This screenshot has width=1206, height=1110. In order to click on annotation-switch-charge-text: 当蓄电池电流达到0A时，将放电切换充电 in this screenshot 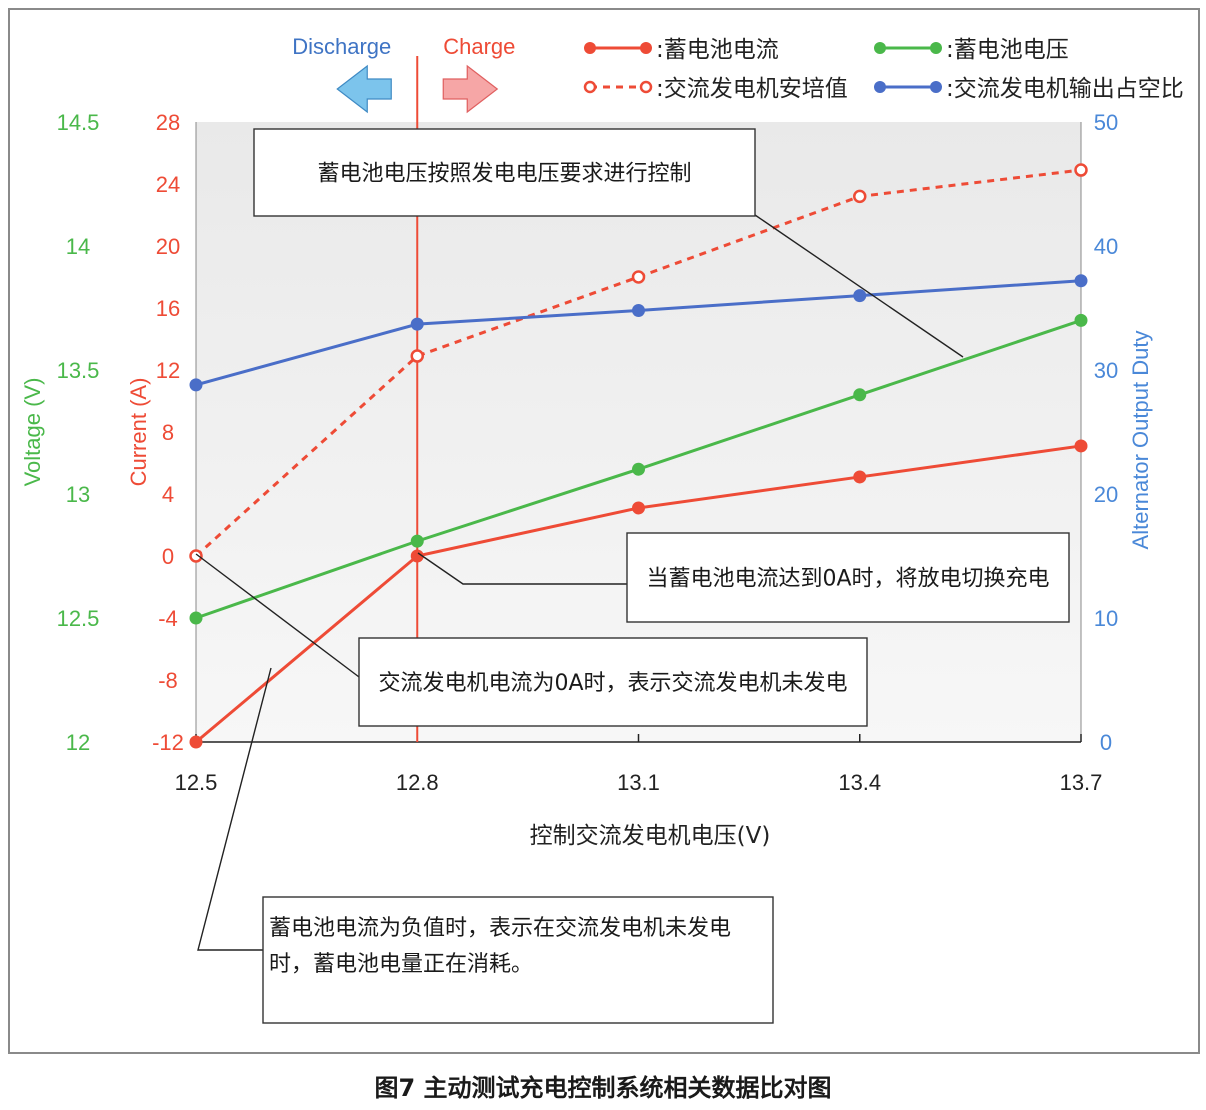, I will do `click(847, 579)`.